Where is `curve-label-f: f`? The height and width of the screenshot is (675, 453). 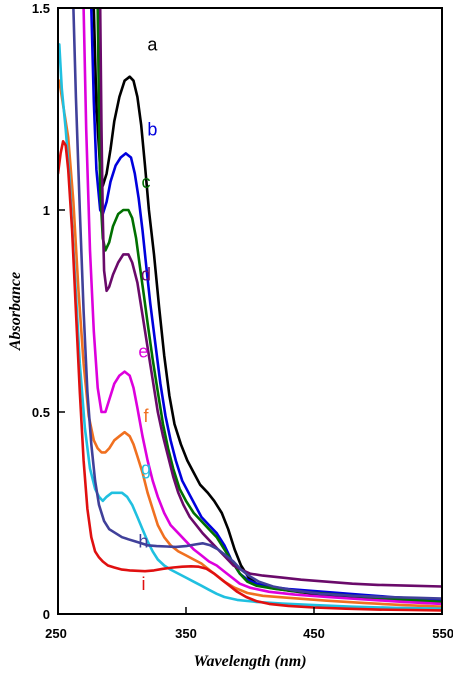 curve-label-f: f is located at coordinates (146, 416).